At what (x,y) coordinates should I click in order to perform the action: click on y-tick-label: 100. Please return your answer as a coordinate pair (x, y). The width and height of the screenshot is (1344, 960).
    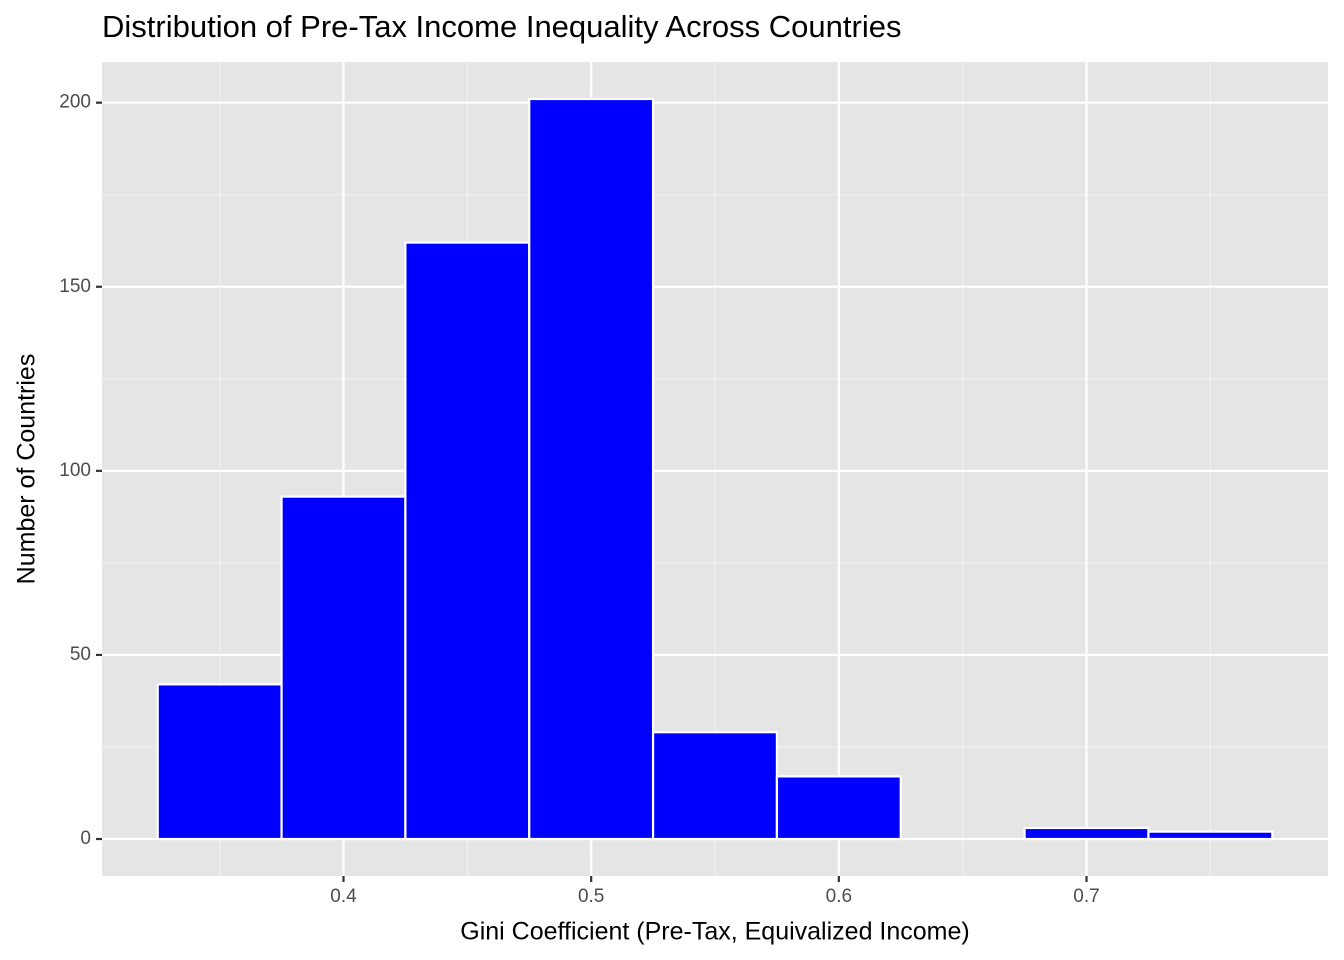
    Looking at the image, I should click on (75, 470).